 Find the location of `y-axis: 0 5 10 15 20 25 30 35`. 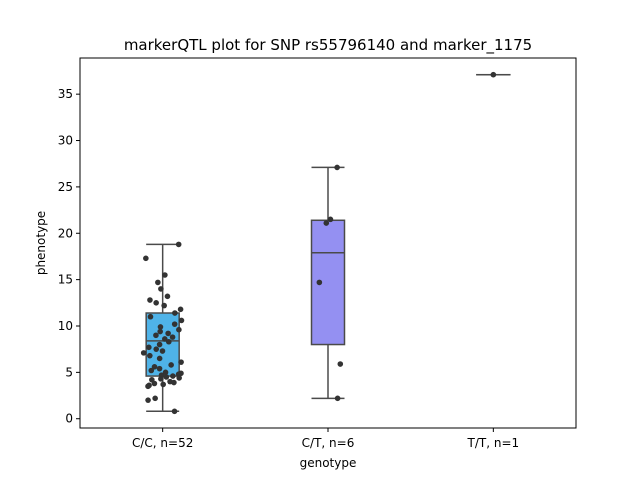

y-axis: 0 5 10 15 20 25 30 35 is located at coordinates (69, 256).